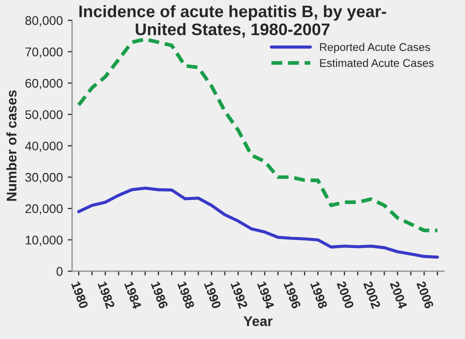  I want to click on x-tick-label: 2004, so click(399, 295).